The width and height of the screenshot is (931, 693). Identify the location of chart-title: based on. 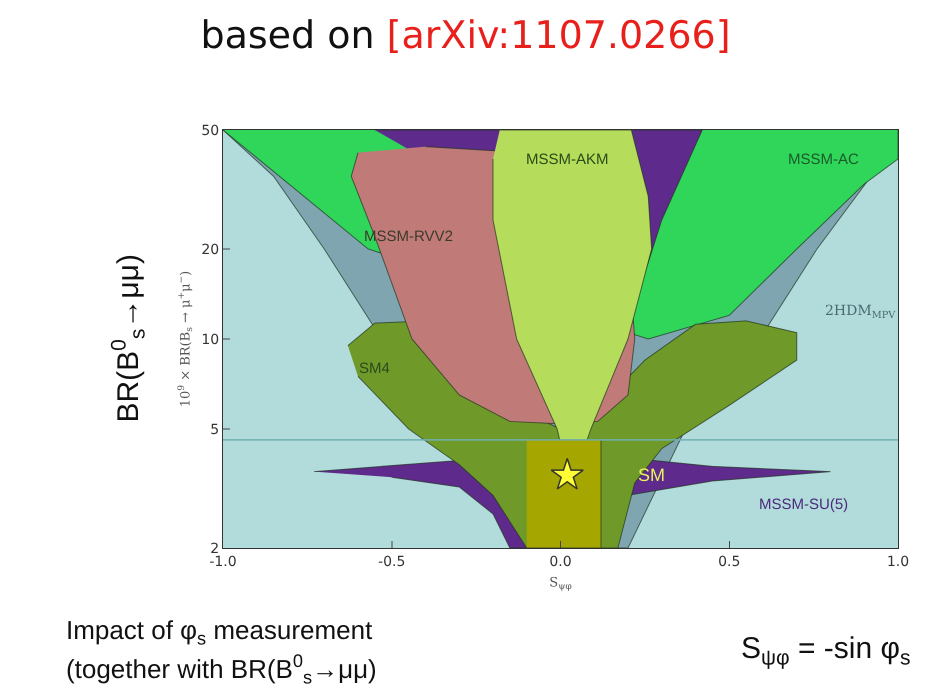
(287, 34).